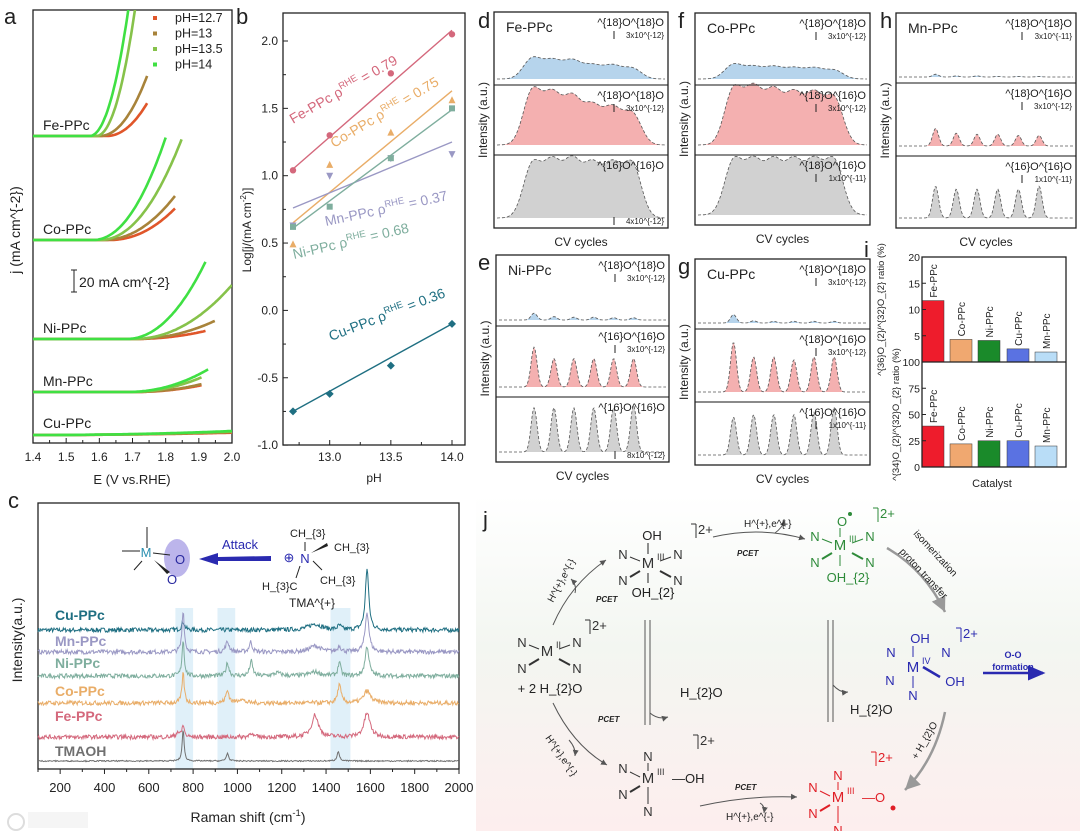  Describe the element at coordinates (529, 27) in the screenshot. I see `panel-title: Fe-PPc` at that location.